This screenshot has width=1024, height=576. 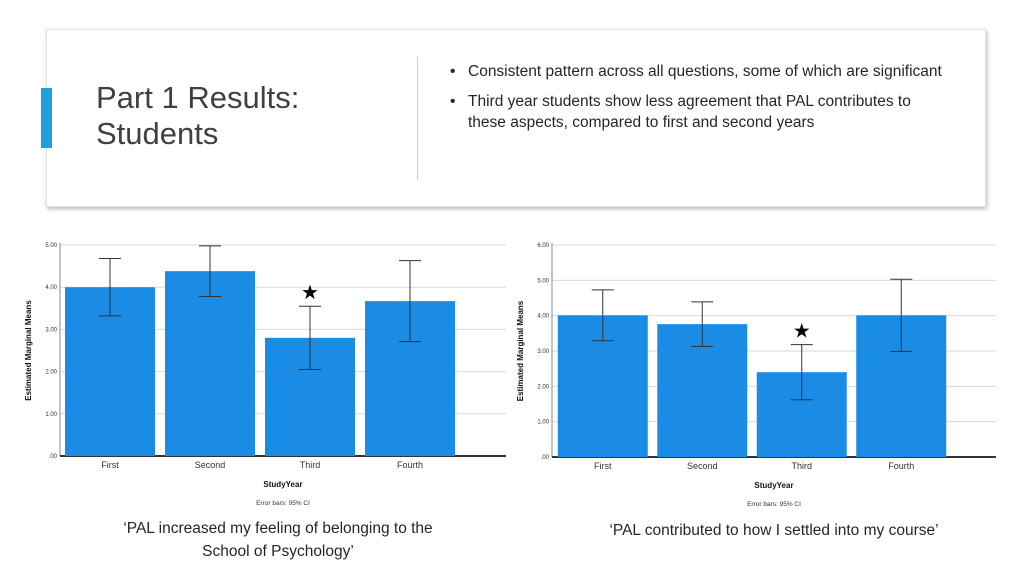 What do you see at coordinates (198, 97) in the screenshot?
I see `slide-title-line-1: Part 1 Results:` at bounding box center [198, 97].